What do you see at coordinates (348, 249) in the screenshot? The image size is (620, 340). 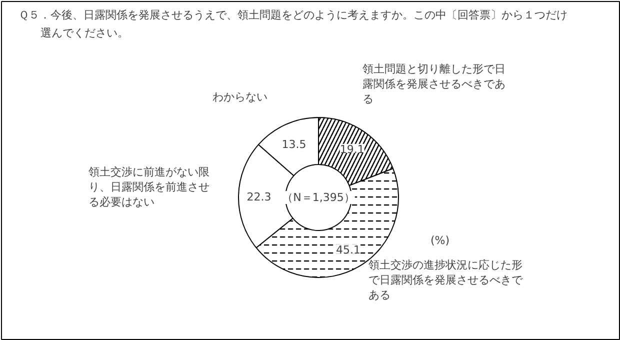 I see `data-label: 45.1` at bounding box center [348, 249].